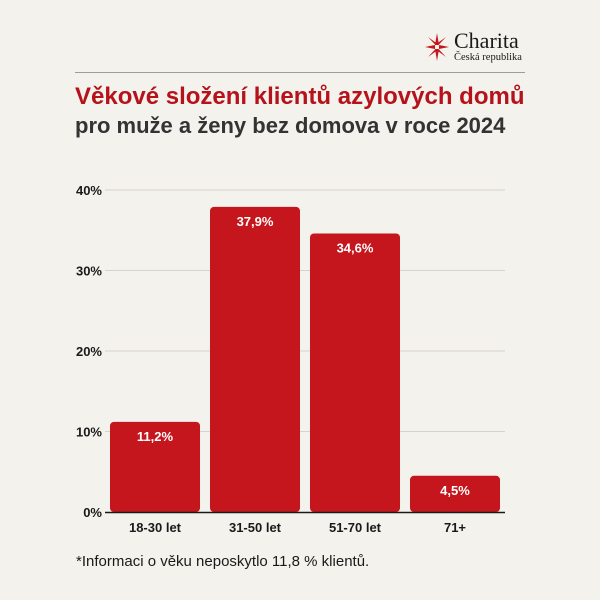  What do you see at coordinates (300, 72) in the screenshot?
I see `header-divider` at bounding box center [300, 72].